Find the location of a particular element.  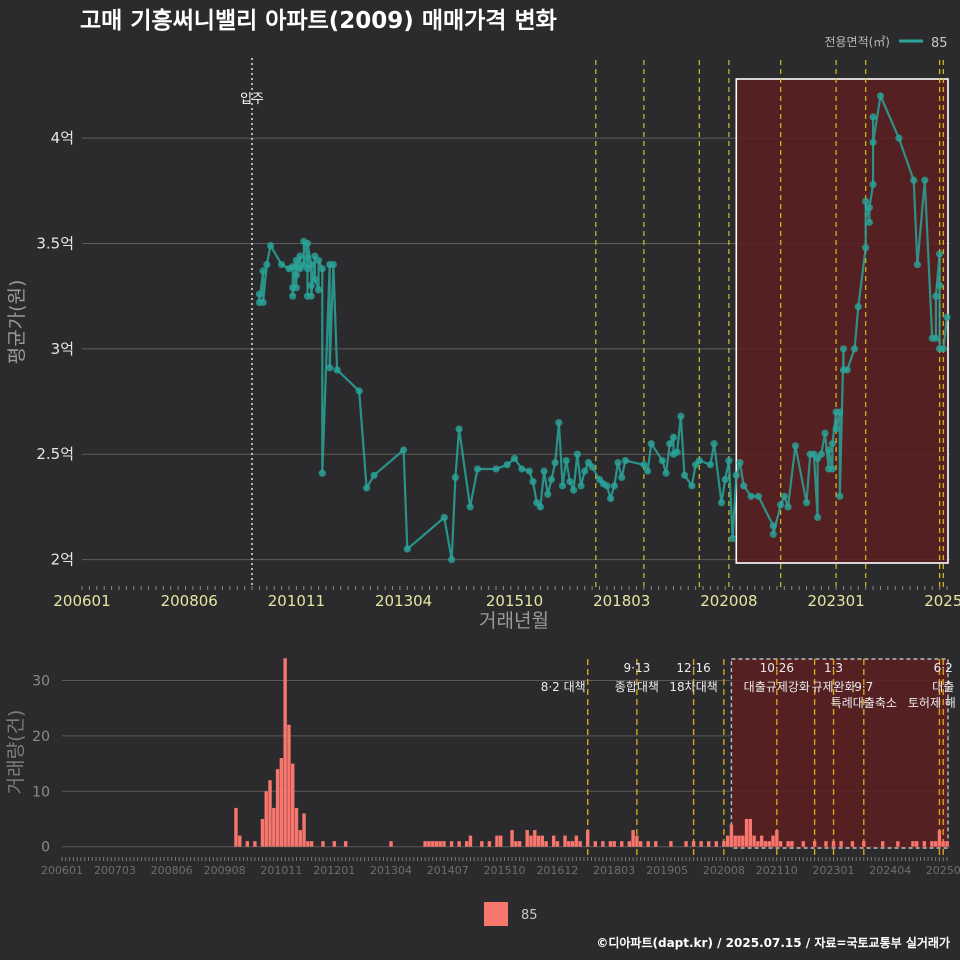

y-tick-label: 30 is located at coordinates (41, 681).